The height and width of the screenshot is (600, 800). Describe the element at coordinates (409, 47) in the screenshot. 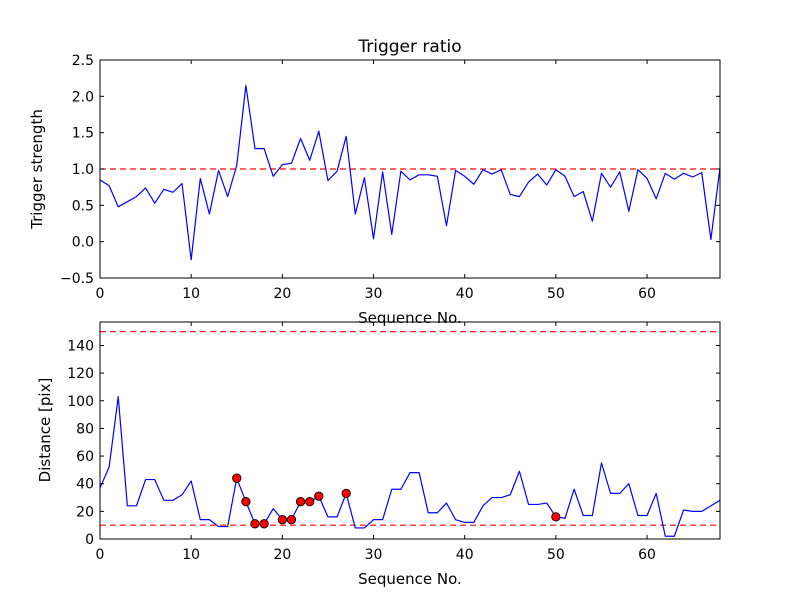

I see `chart-title: Trigger ratio` at that location.